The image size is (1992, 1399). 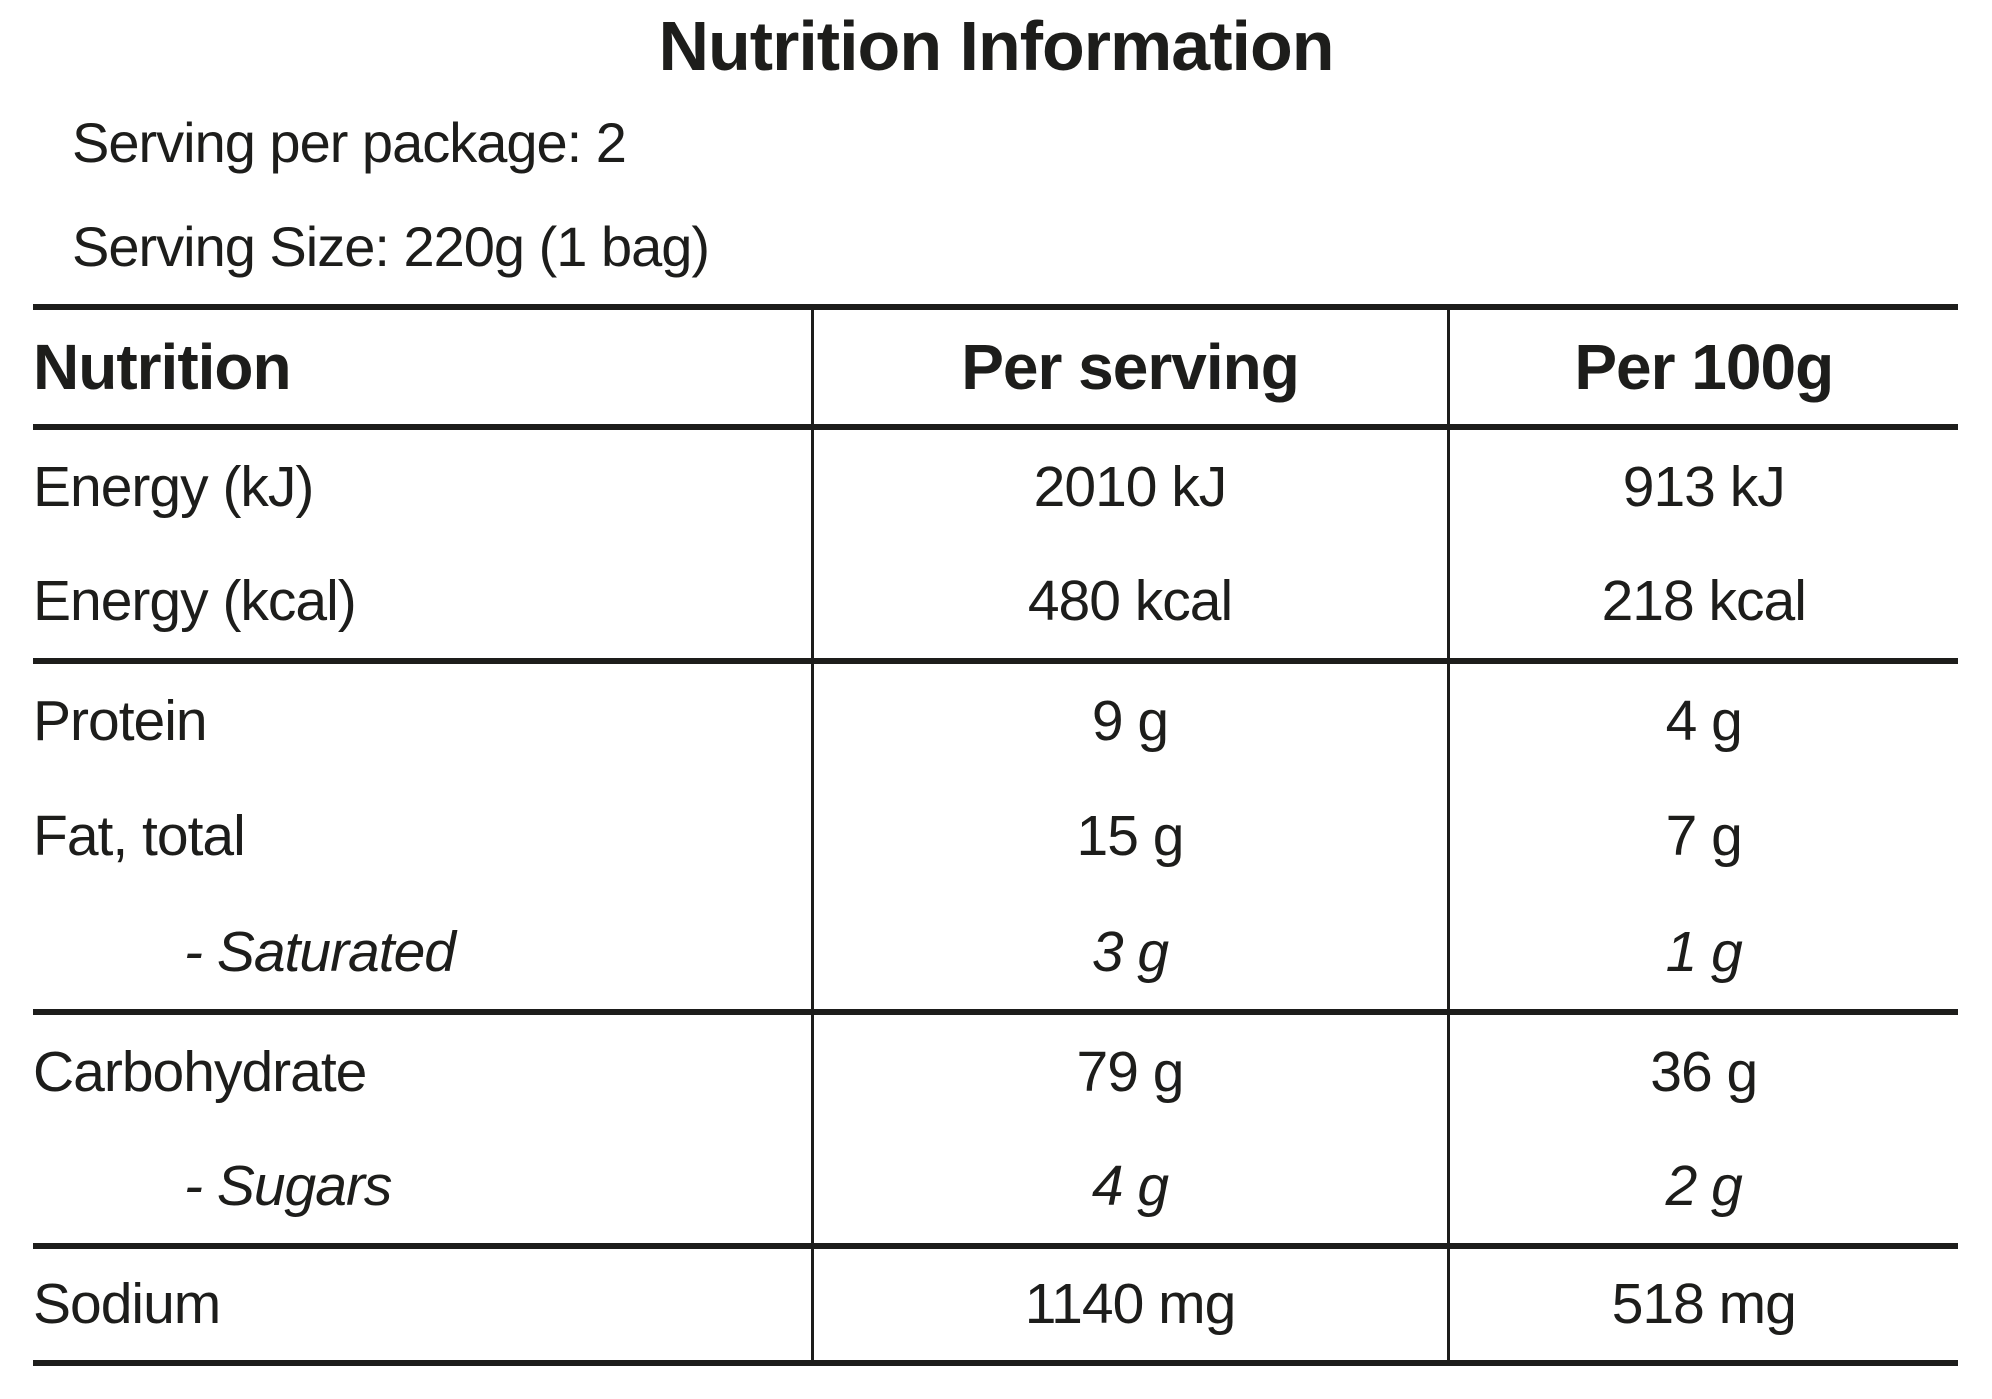 What do you see at coordinates (139, 836) in the screenshot?
I see `nutrient-label: Fat, total` at bounding box center [139, 836].